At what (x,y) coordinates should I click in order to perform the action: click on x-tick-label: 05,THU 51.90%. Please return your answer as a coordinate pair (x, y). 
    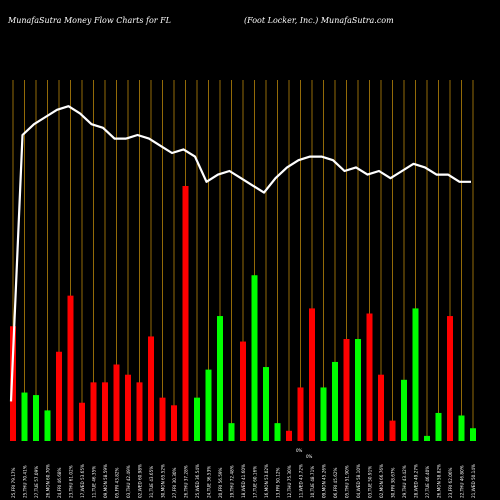
    Looking at the image, I should click on (347, 481).